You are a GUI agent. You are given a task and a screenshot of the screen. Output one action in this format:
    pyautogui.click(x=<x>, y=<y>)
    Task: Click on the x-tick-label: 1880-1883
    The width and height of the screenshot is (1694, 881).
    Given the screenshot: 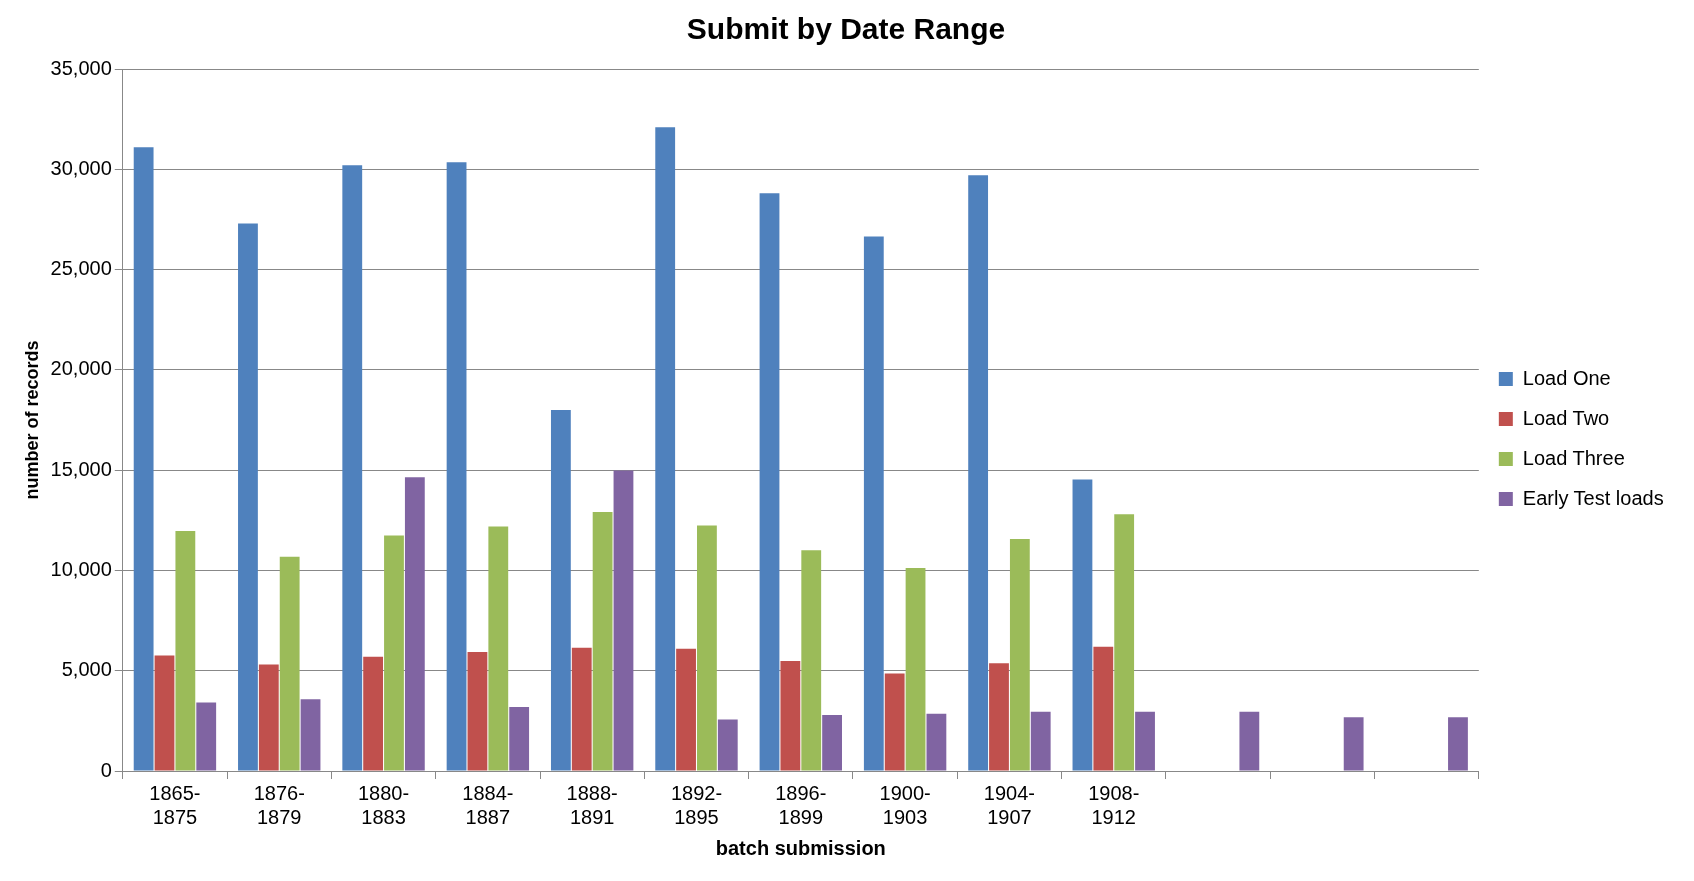 What is the action you would take?
    pyautogui.click(x=383, y=804)
    